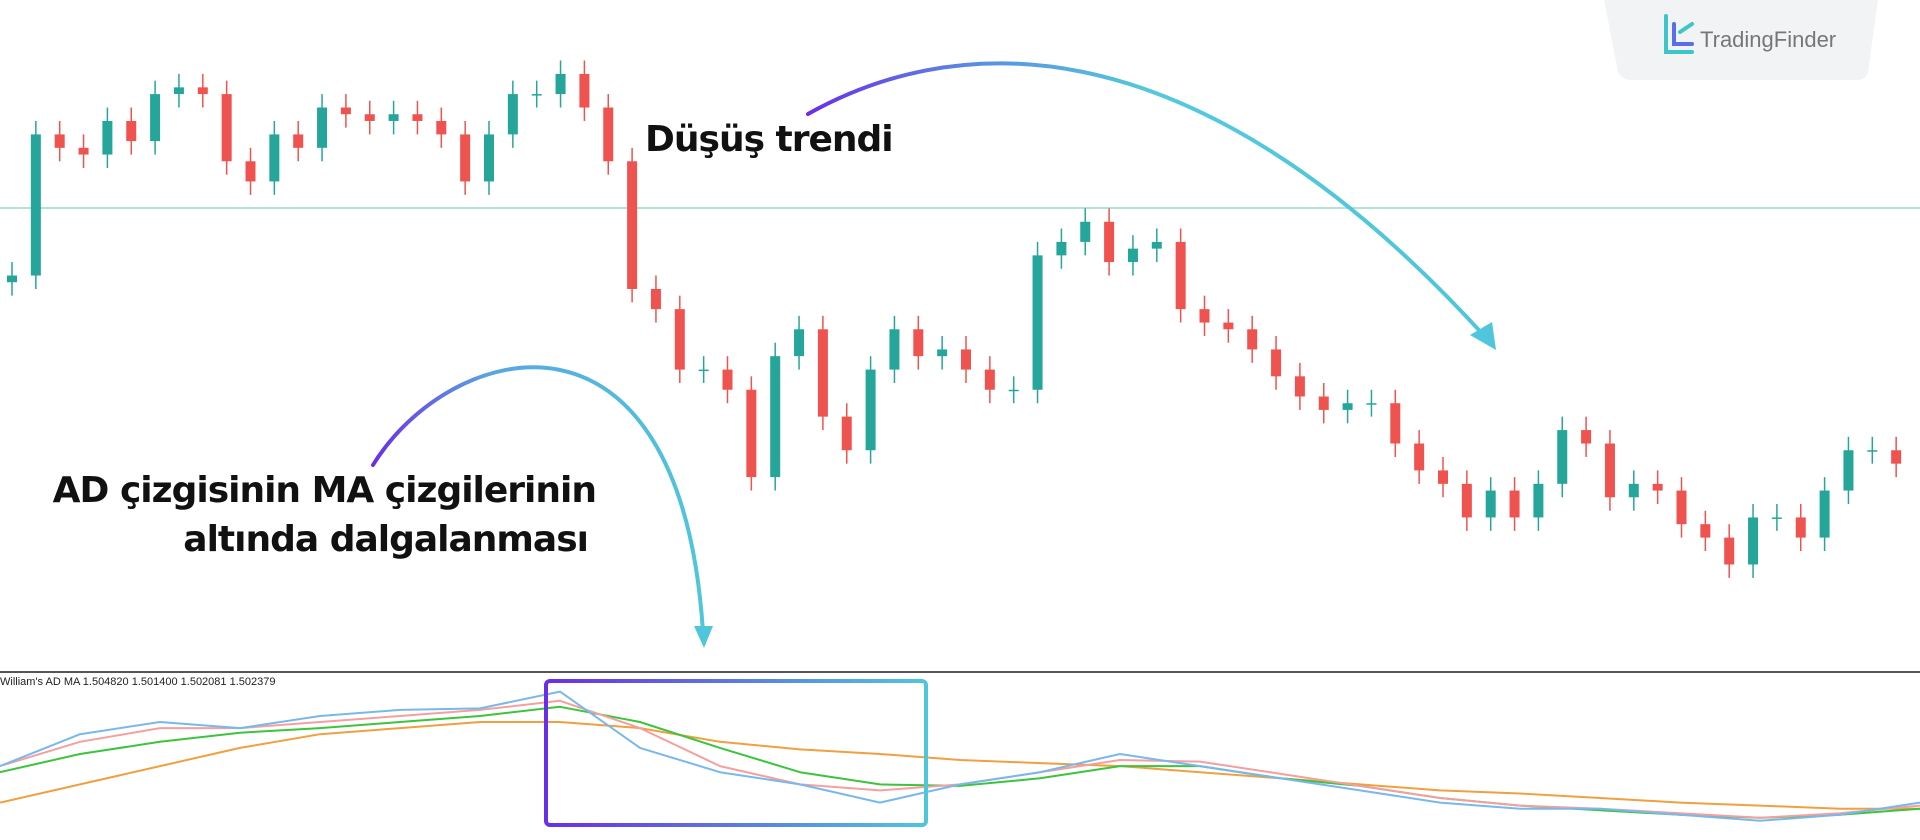 The height and width of the screenshot is (840, 1920). I want to click on trend-arrow, so click(1148, 201).